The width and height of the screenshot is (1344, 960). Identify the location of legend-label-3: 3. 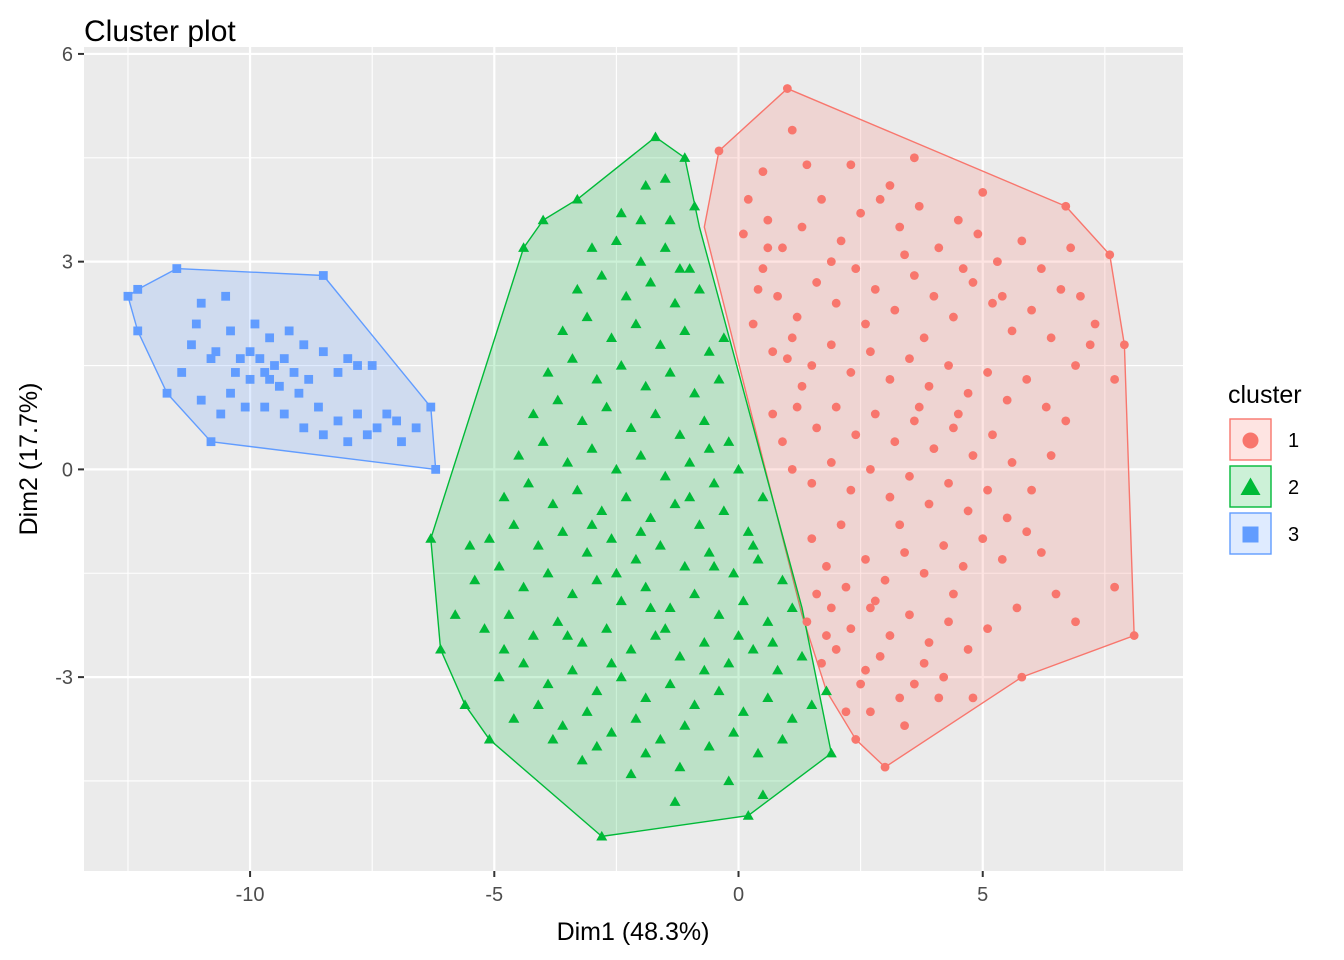
(1293, 535).